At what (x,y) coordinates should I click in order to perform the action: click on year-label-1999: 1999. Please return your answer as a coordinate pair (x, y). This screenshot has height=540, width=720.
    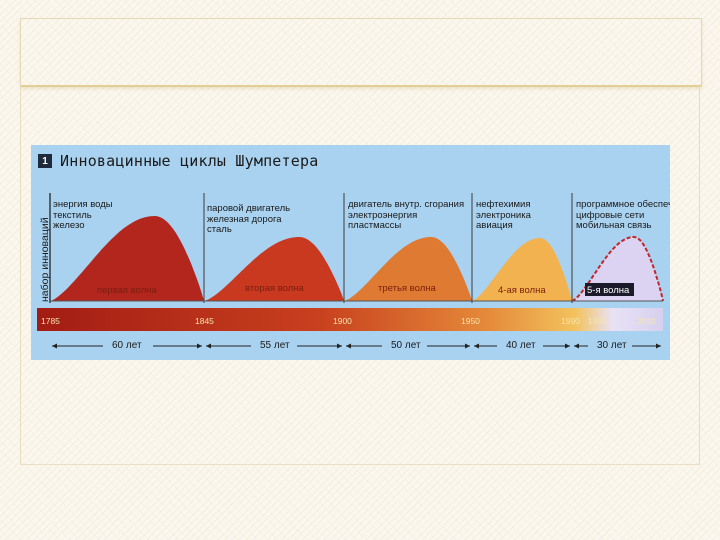
    Looking at the image, I should click on (597, 321).